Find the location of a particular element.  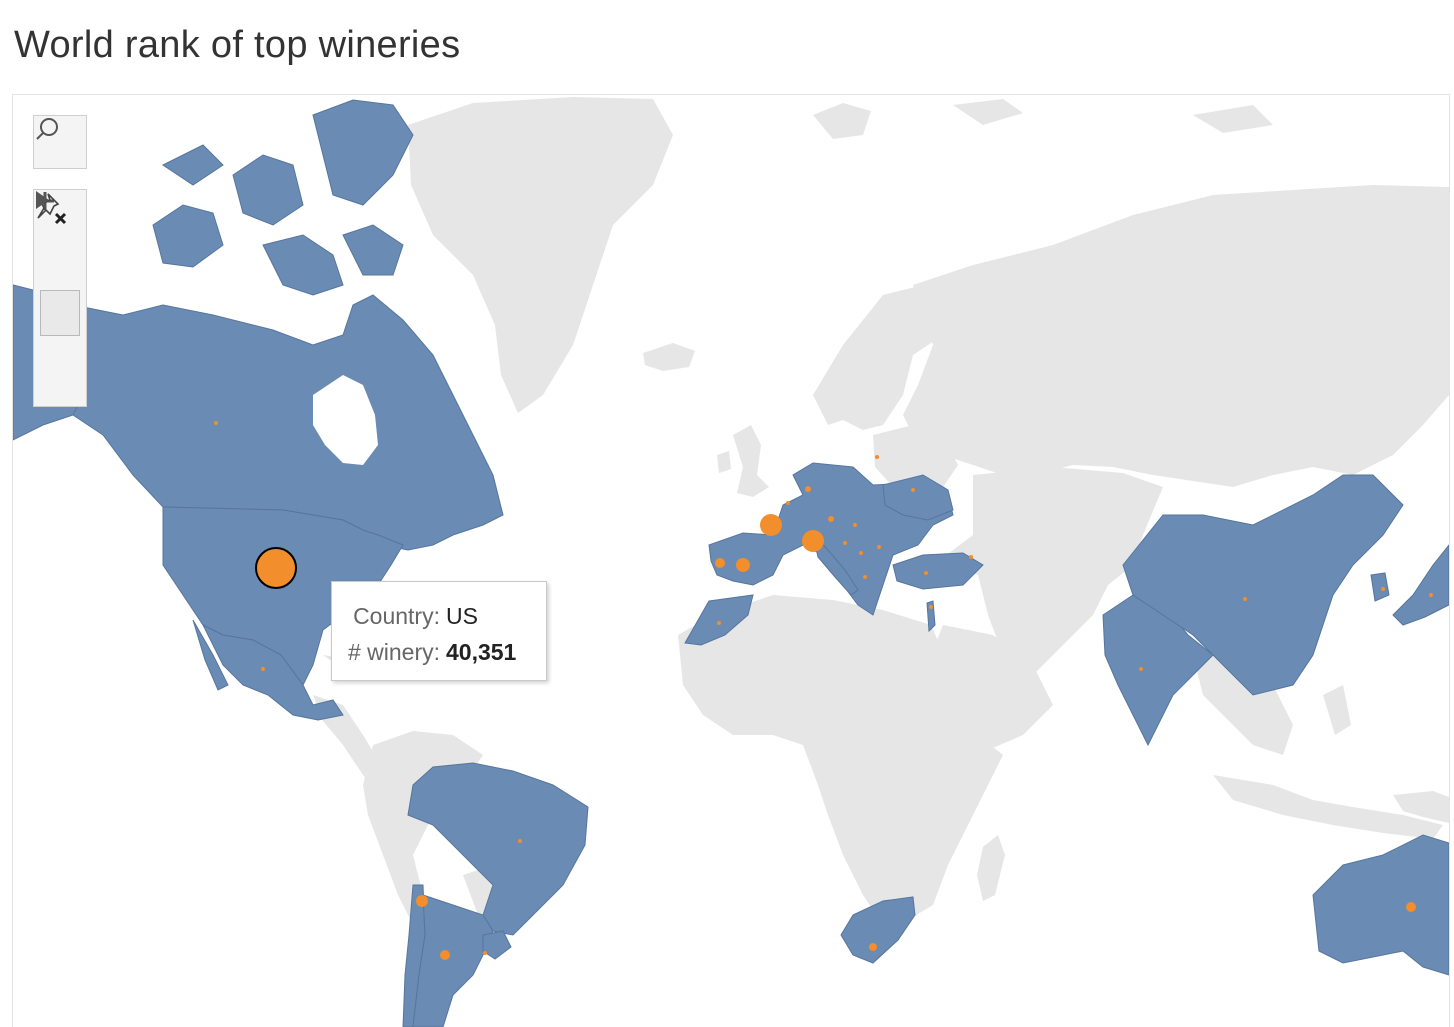

expand-toolbar-button is located at coordinates (60, 294).